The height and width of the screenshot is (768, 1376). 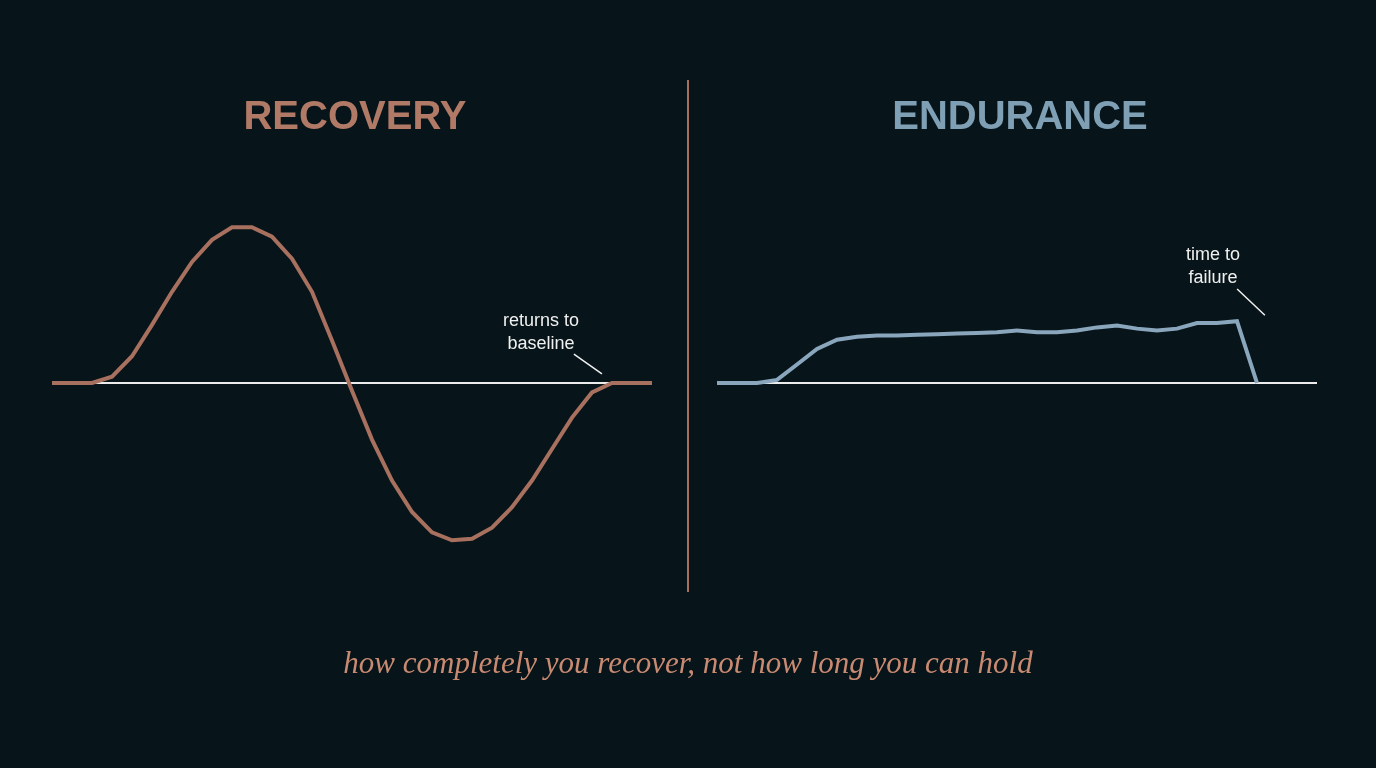 What do you see at coordinates (1213, 266) in the screenshot?
I see `text: time to failure` at bounding box center [1213, 266].